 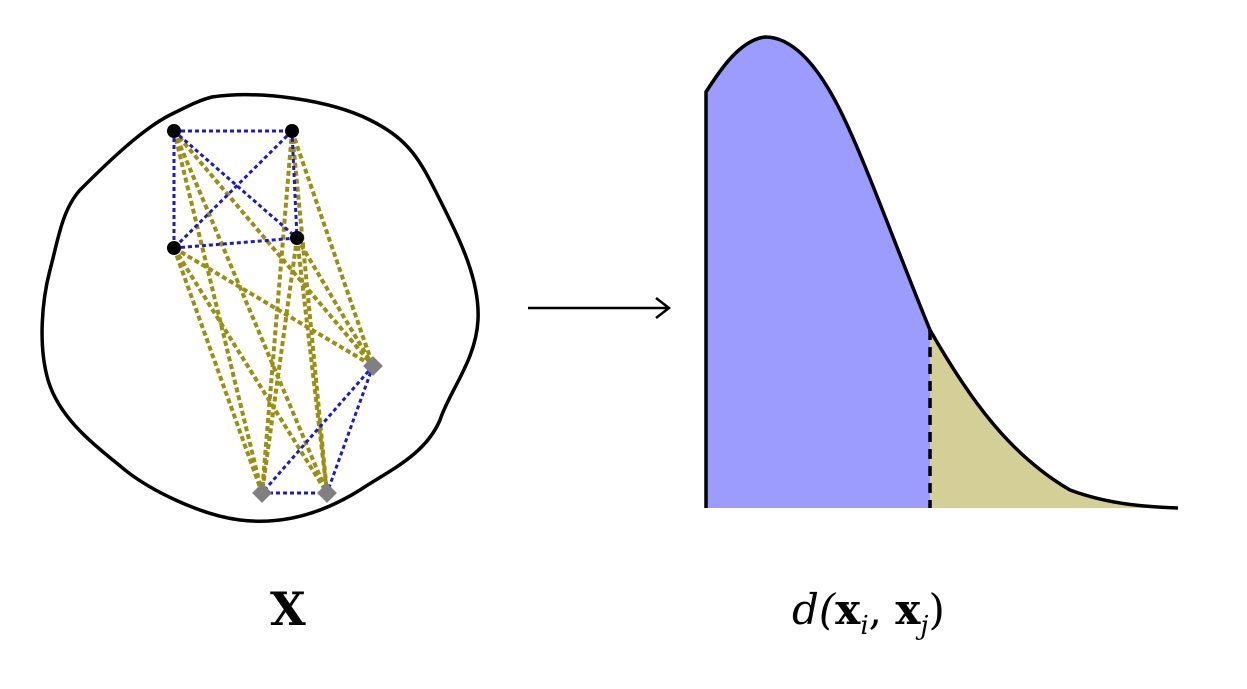 I want to click on left-region, so click(x=818, y=272).